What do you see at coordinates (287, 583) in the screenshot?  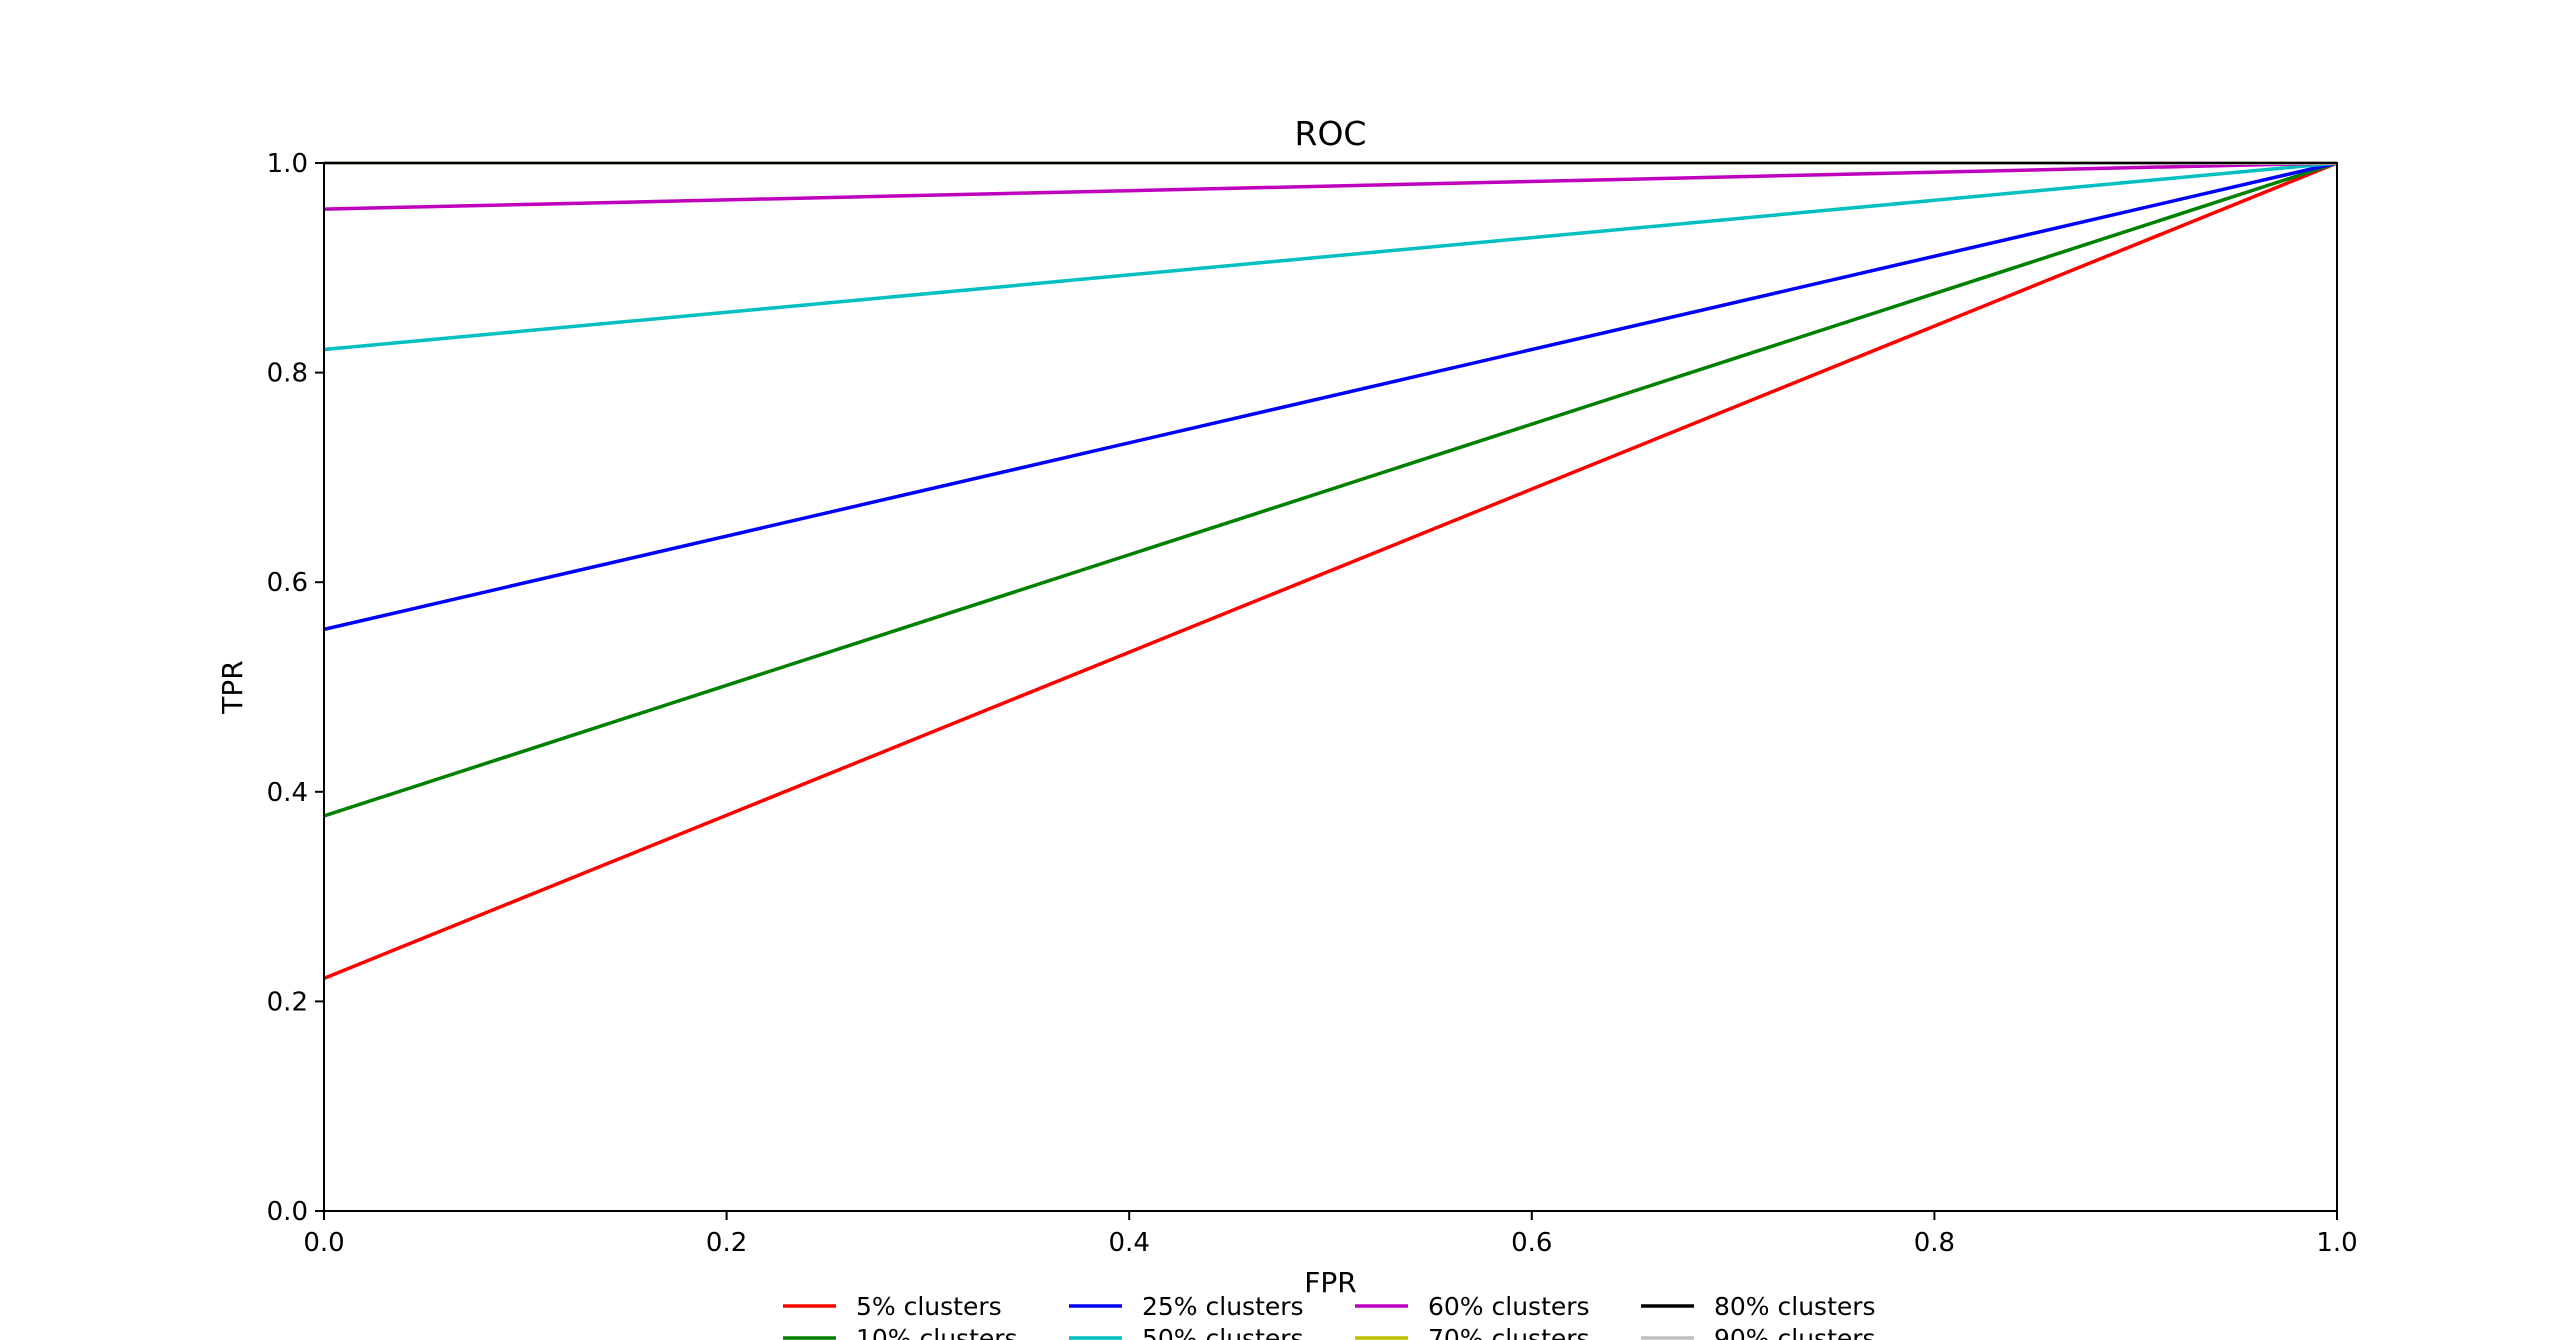 I see `y-tick-label: 0.6` at bounding box center [287, 583].